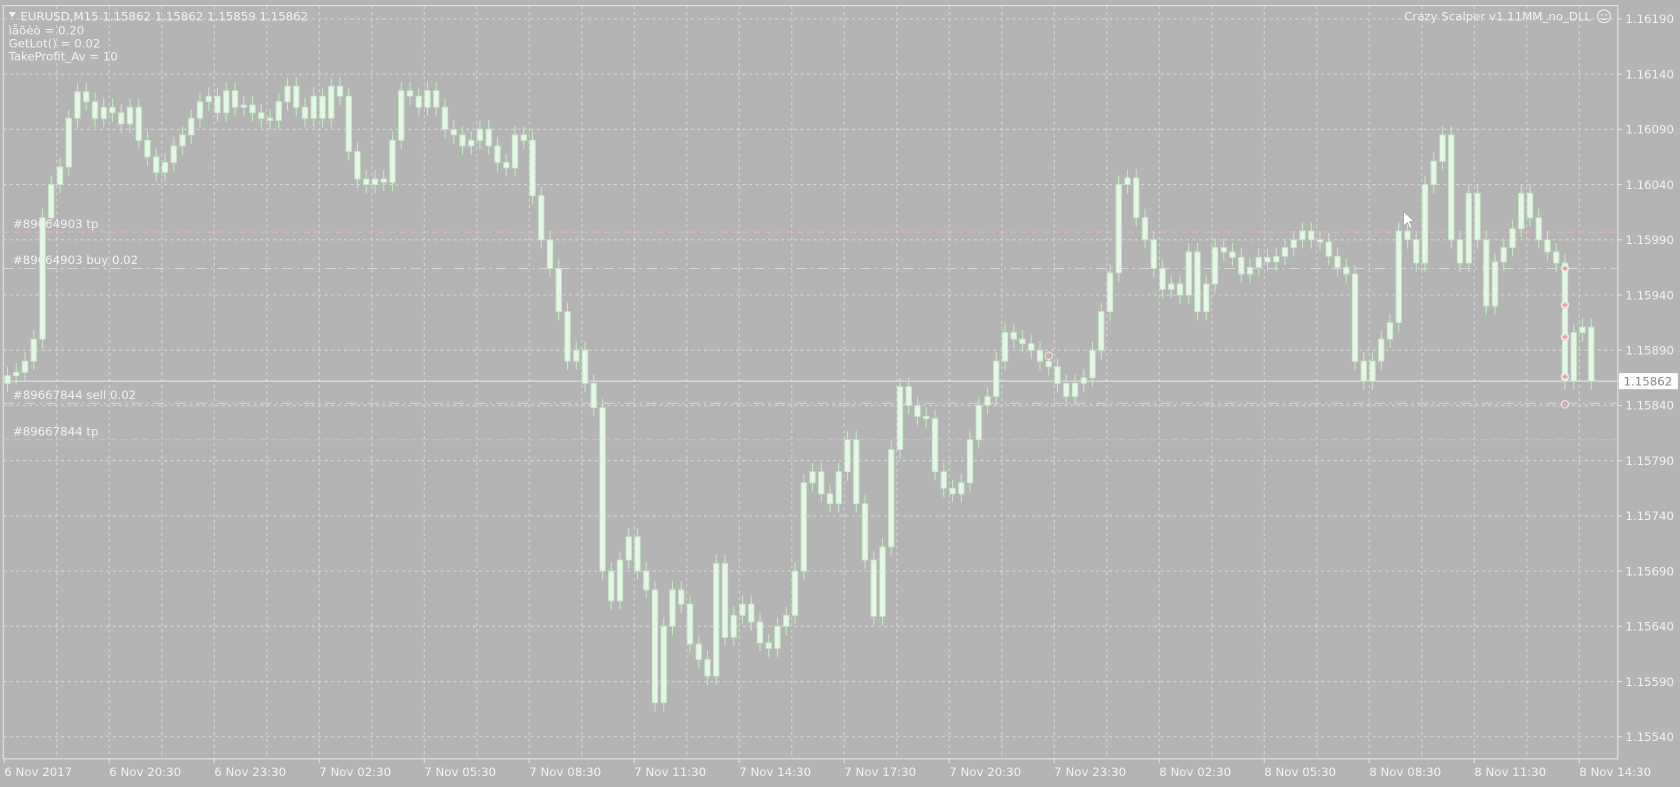 Image resolution: width=1680 pixels, height=787 pixels. I want to click on info-line-getlot: GetLot() = 0.02, so click(55, 43).